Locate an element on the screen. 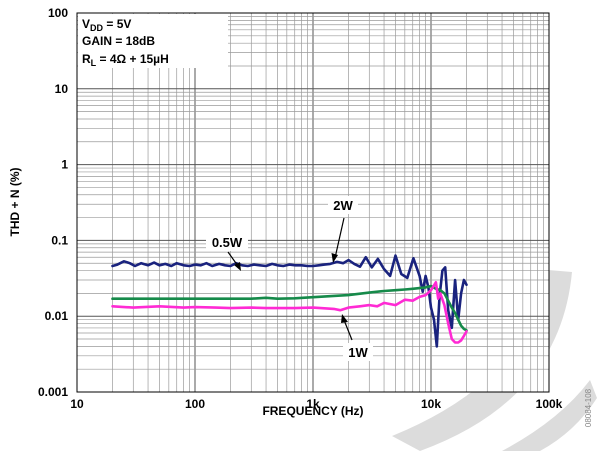 This screenshot has width=597, height=451. annotation-05w-label: 0.5W is located at coordinates (227, 242).